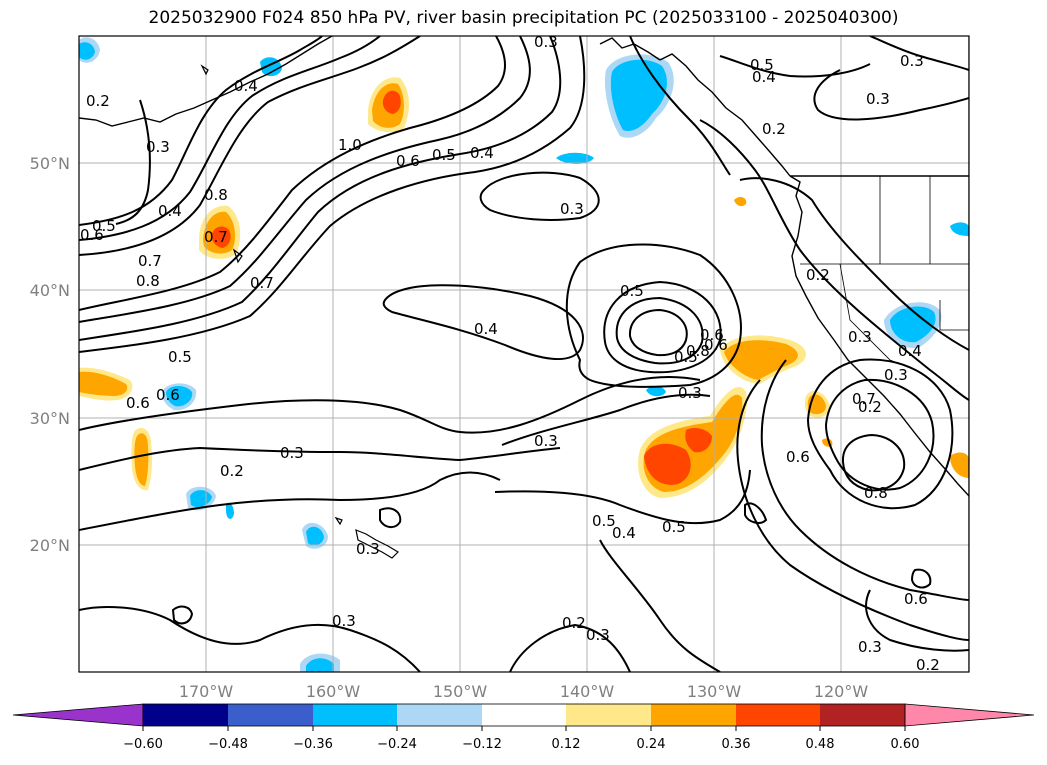 The height and width of the screenshot is (765, 1047). Describe the element at coordinates (299, 311) in the screenshot. I see `islands` at that location.